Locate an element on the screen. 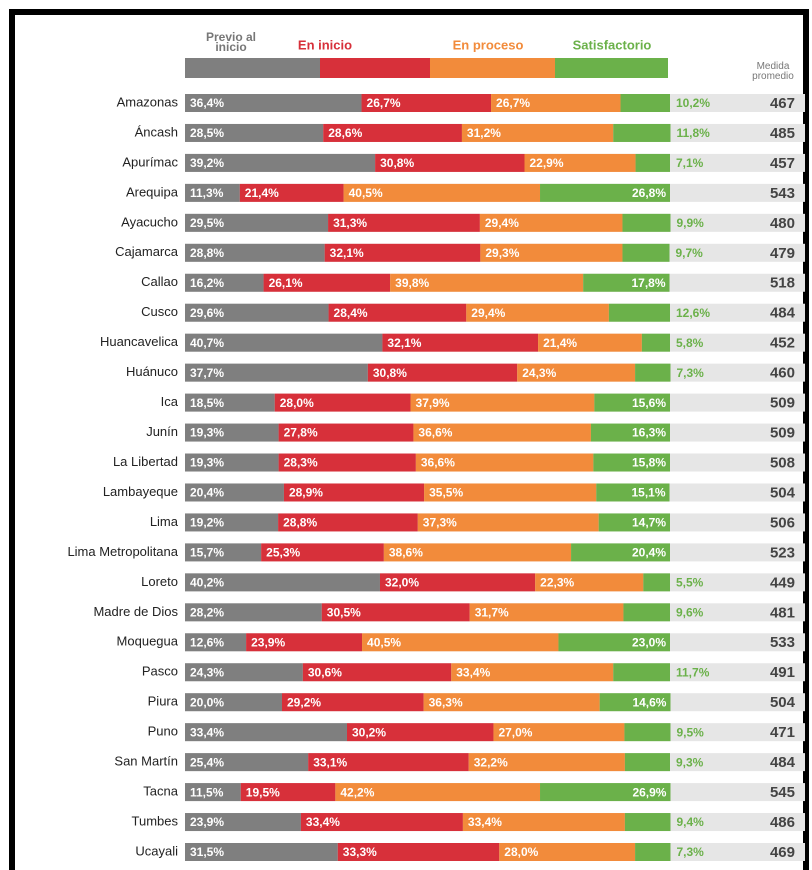  value-label: 11,5% is located at coordinates (207, 792).